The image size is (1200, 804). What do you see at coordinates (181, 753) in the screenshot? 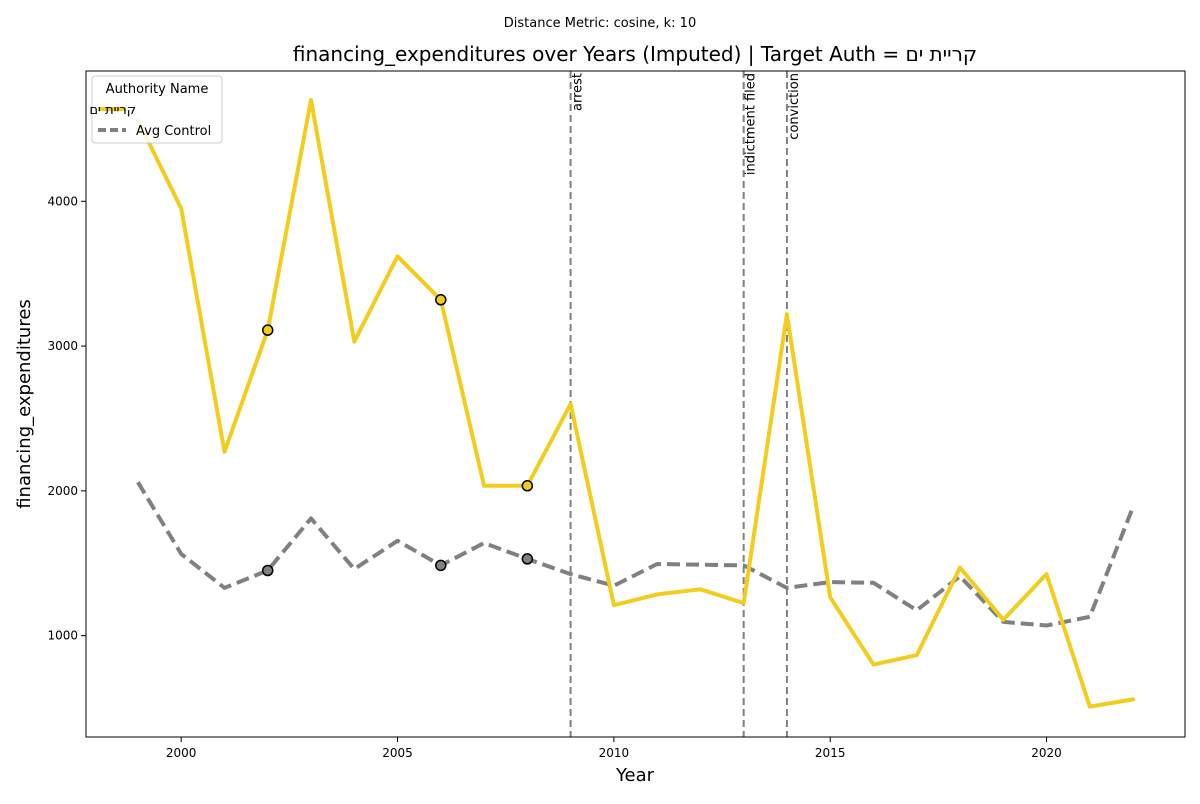
I see `x-tick-label: 2000` at bounding box center [181, 753].